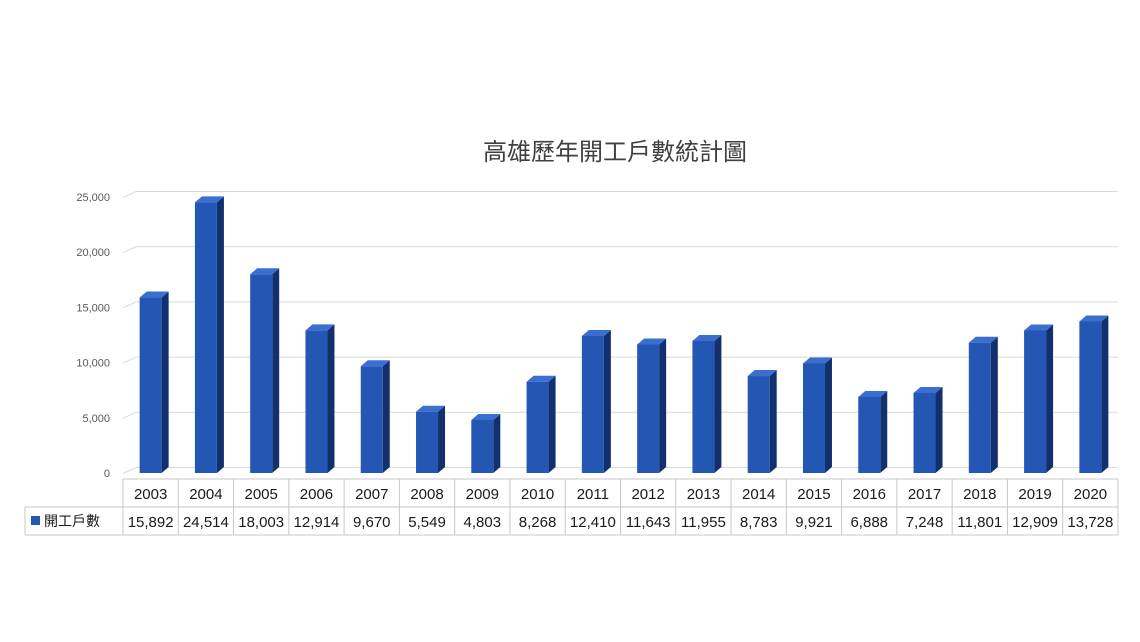 This screenshot has height=642, width=1140. Describe the element at coordinates (205, 494) in the screenshot. I see `category-label: 2004` at that location.